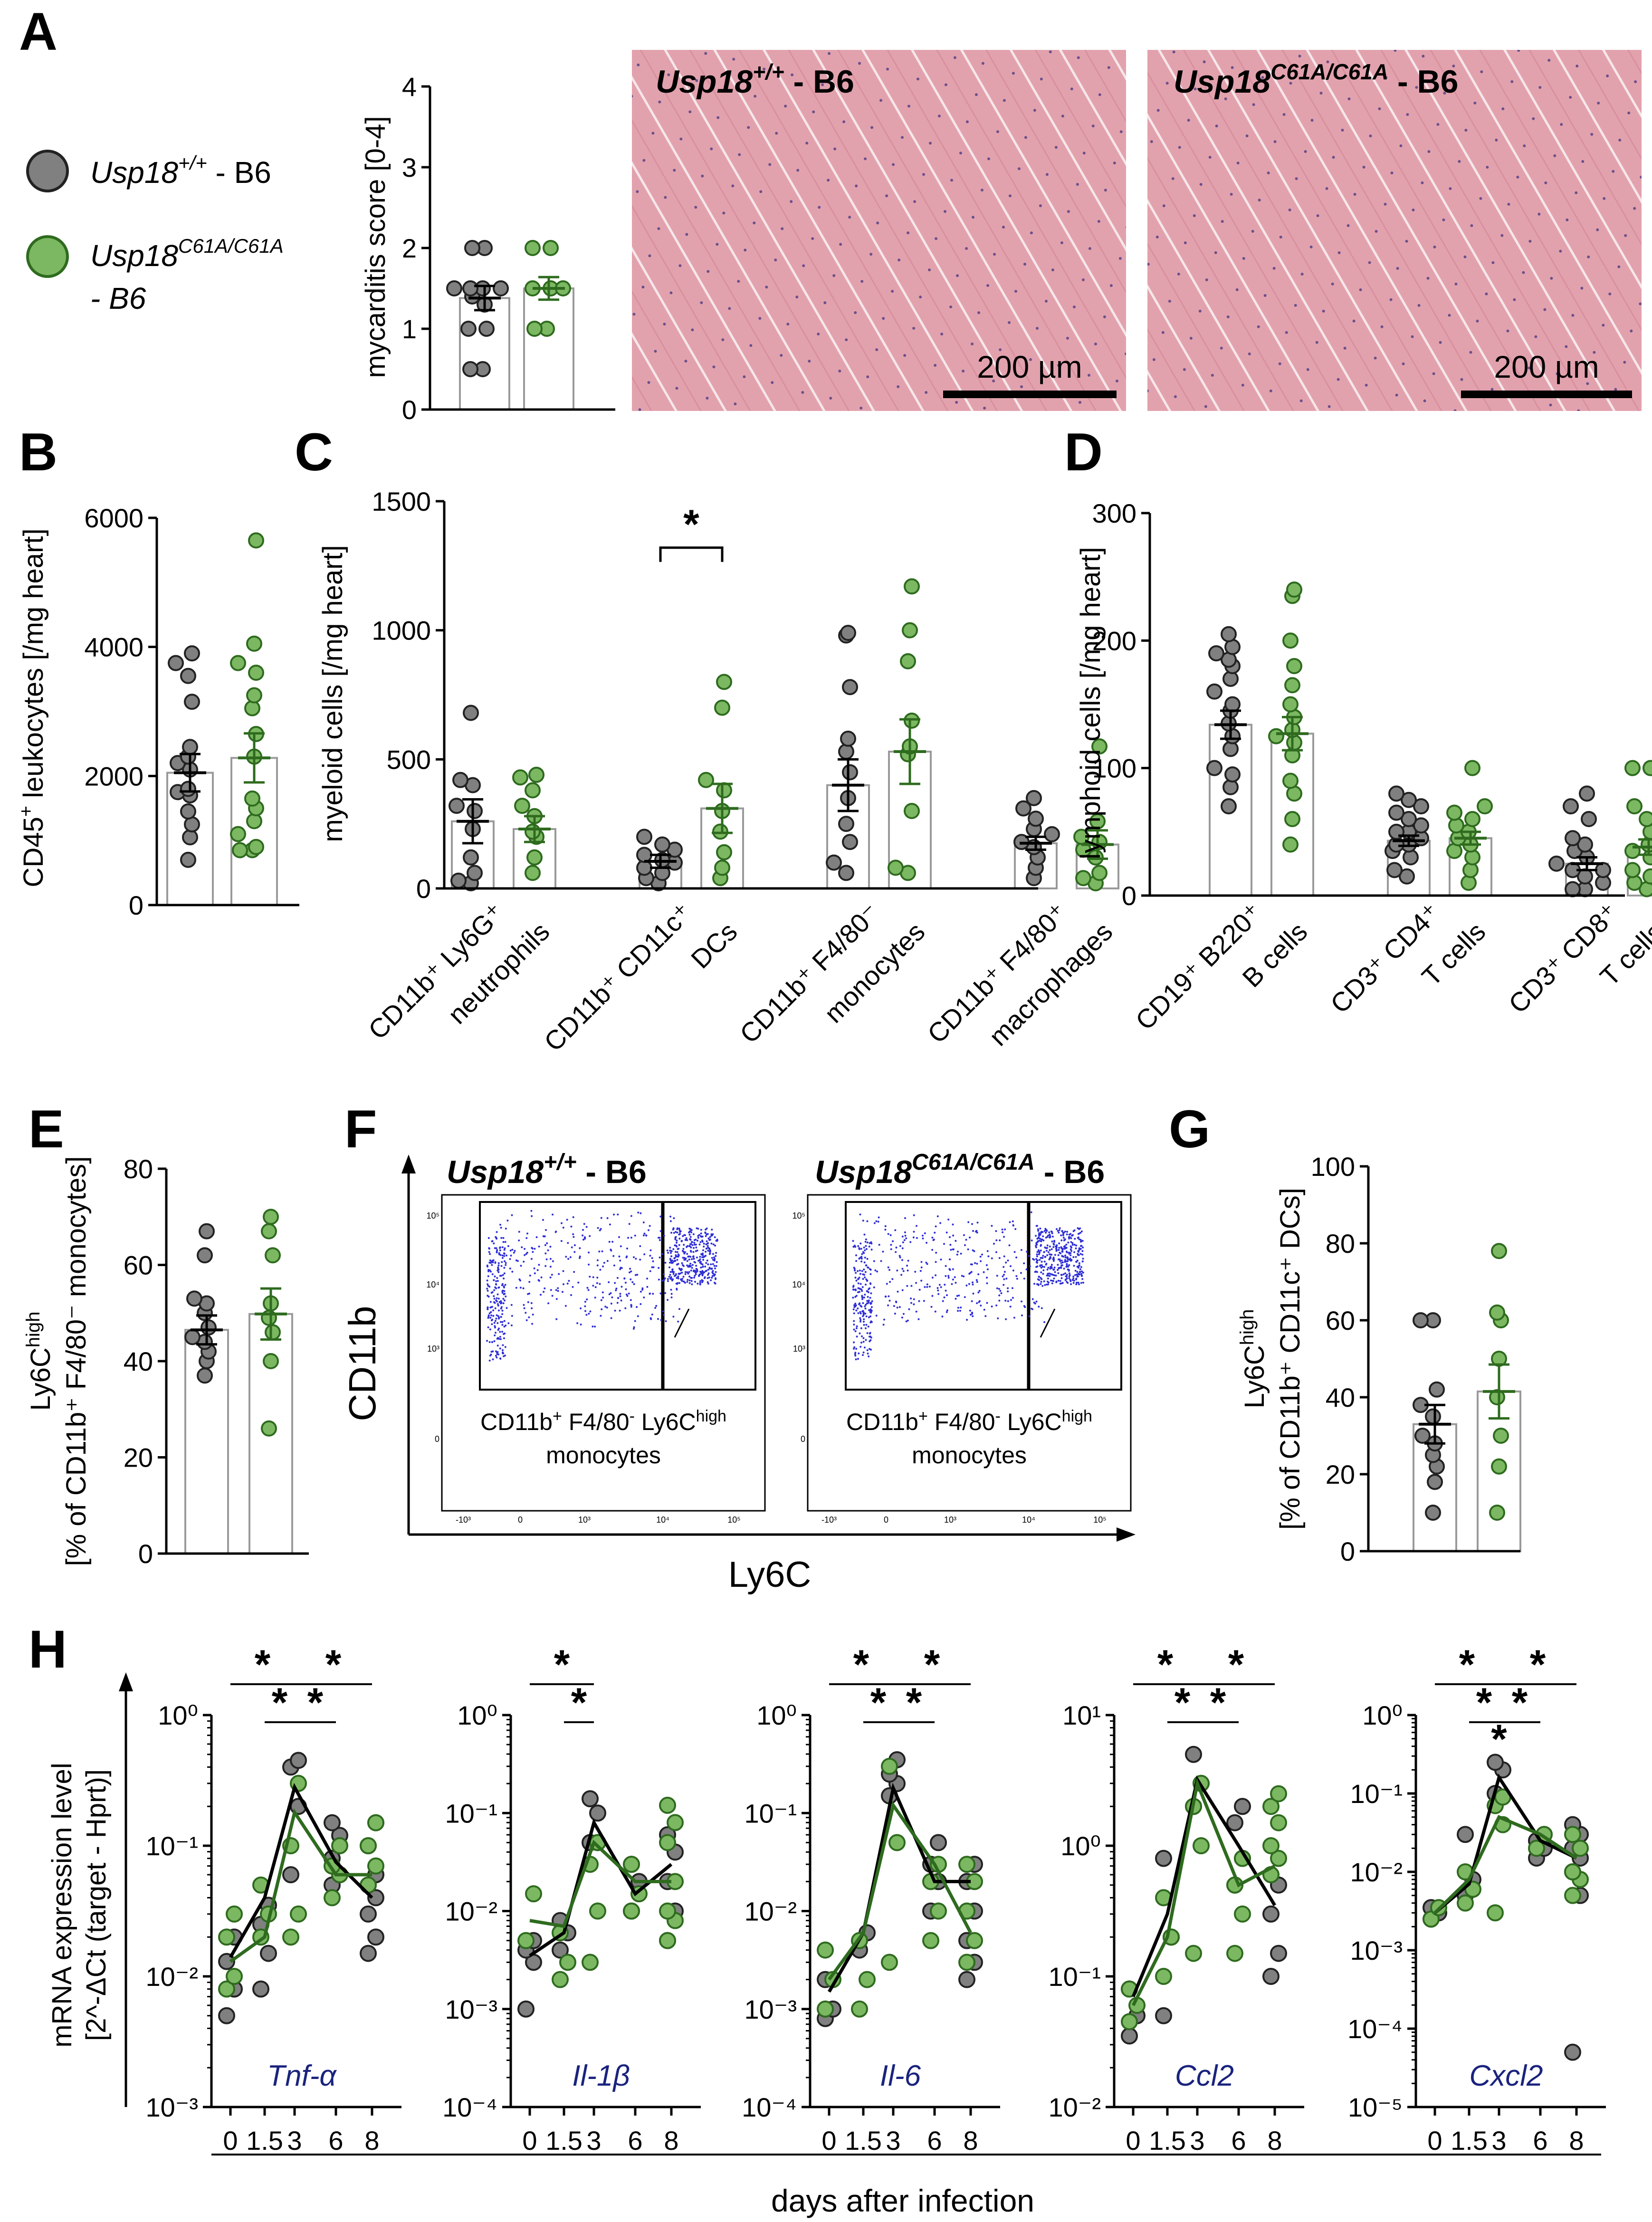 This screenshot has width=1652, height=2222. What do you see at coordinates (315, 1703) in the screenshot?
I see `significance-star: *` at bounding box center [315, 1703].